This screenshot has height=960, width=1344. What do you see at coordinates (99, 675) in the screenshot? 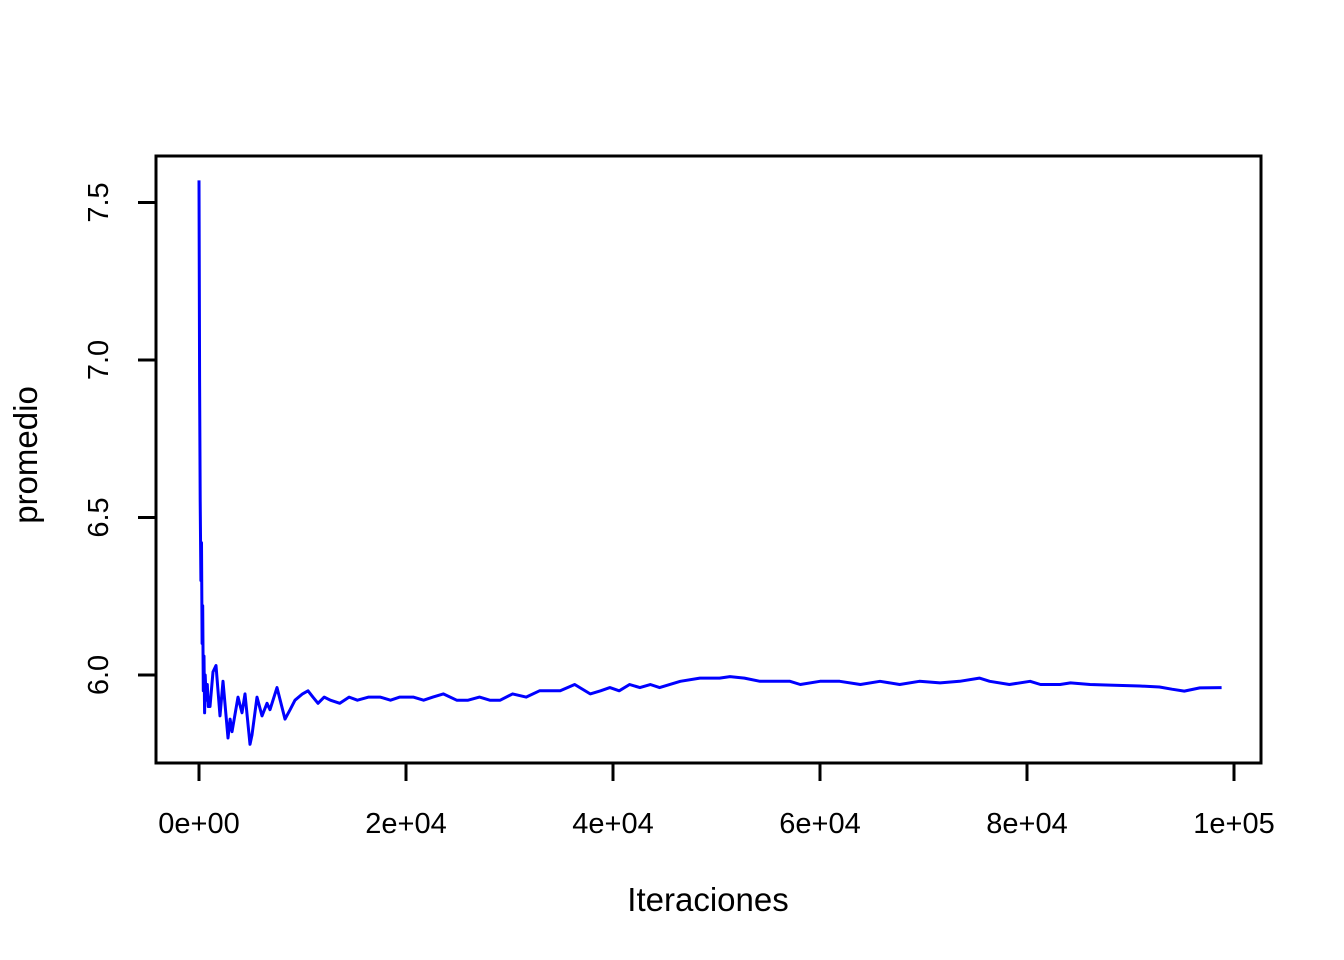
I see `y-tick-label: 6.0` at bounding box center [99, 675].